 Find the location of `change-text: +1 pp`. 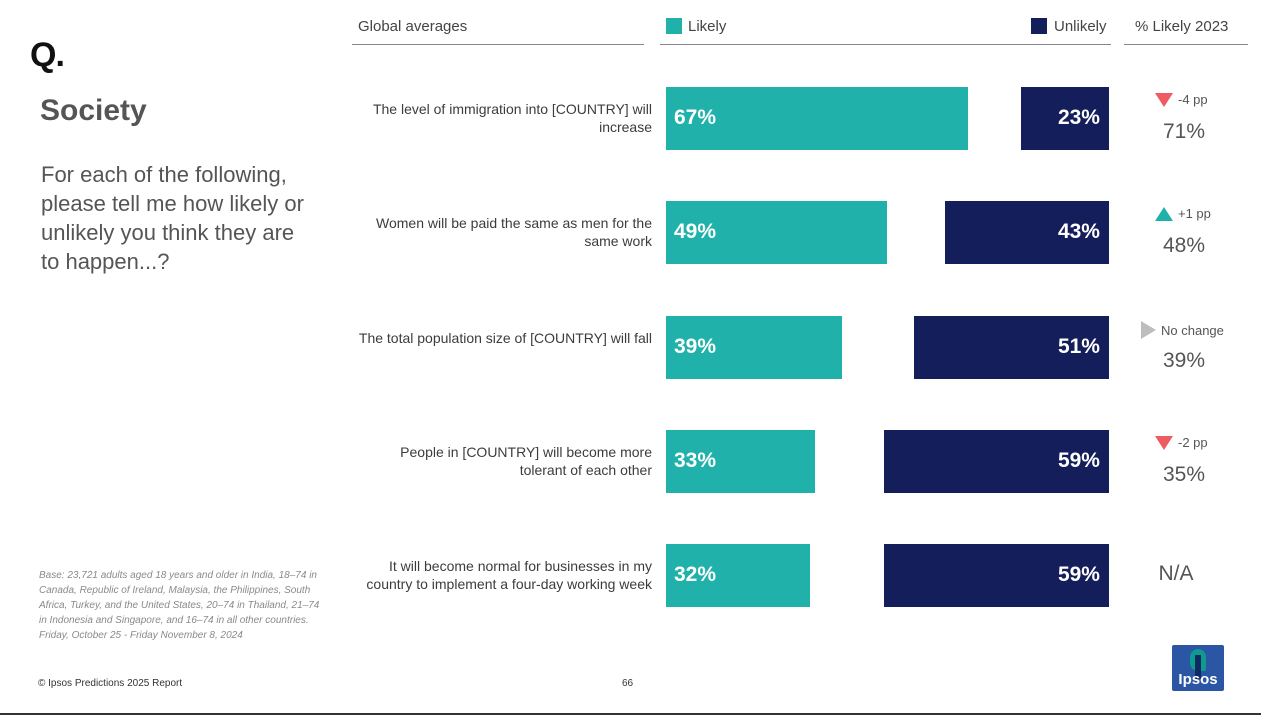

change-text: +1 pp is located at coordinates (1194, 213).